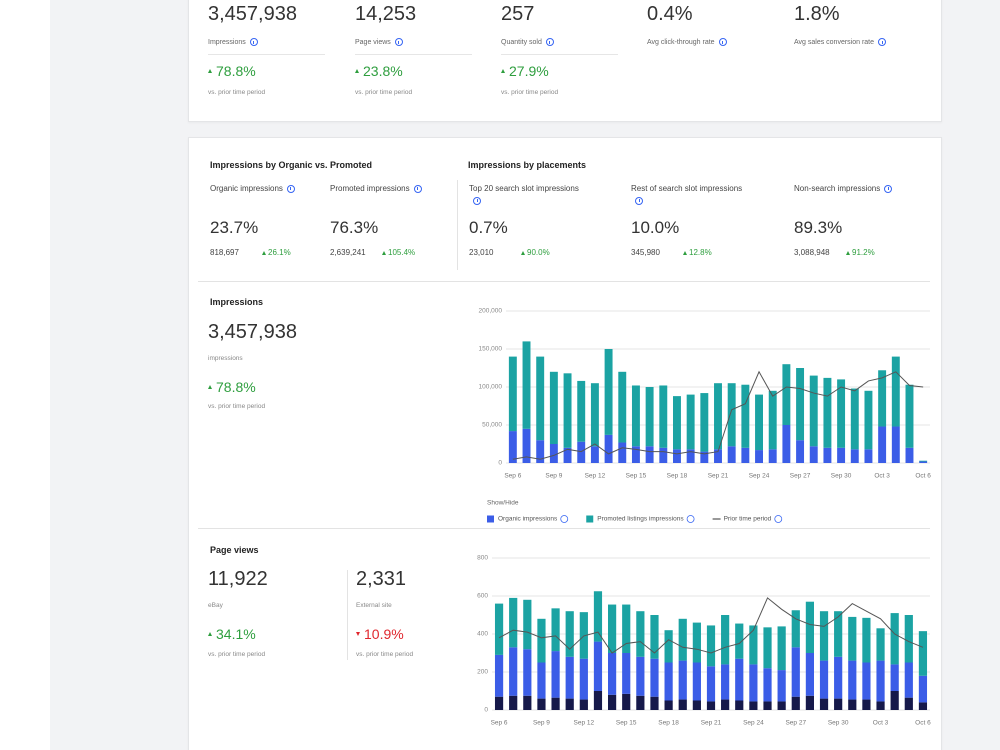 This screenshot has height=750, width=1000. What do you see at coordinates (527, 165) in the screenshot?
I see `section-title: Impressions by placements` at bounding box center [527, 165].